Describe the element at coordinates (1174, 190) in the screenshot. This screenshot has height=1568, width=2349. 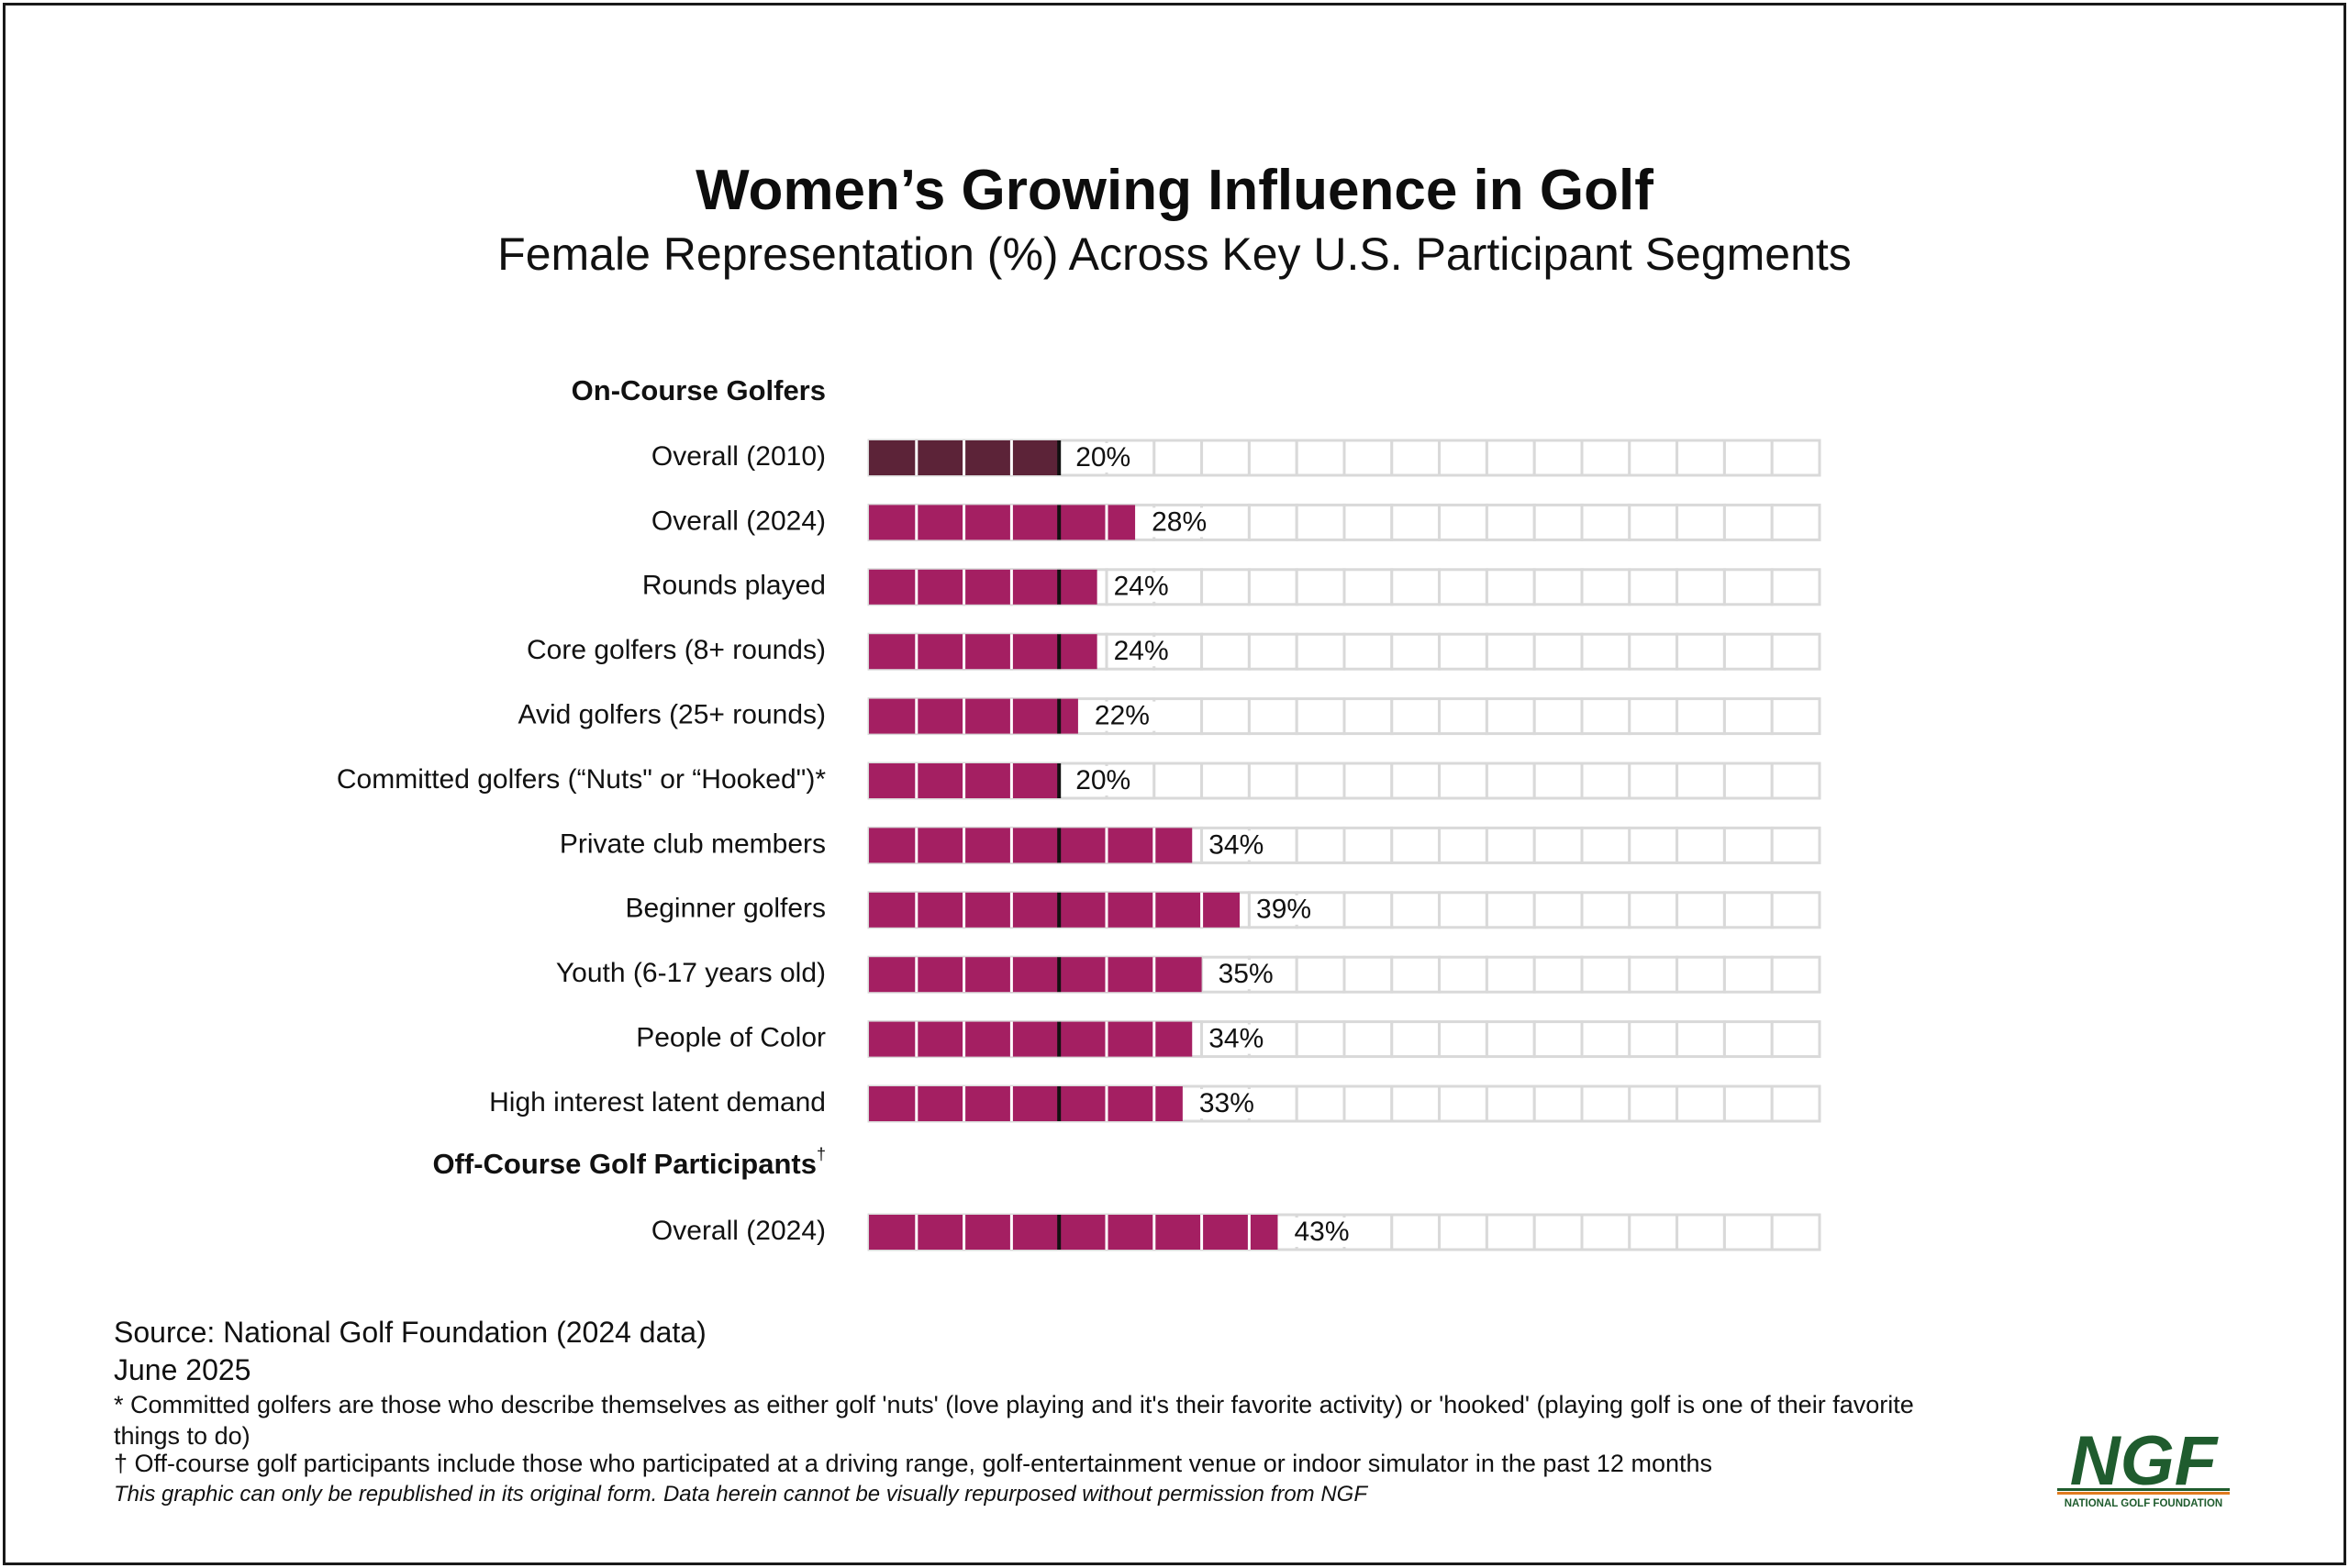
I see `chart-title: Women’s Growing Influence in Golf` at that location.